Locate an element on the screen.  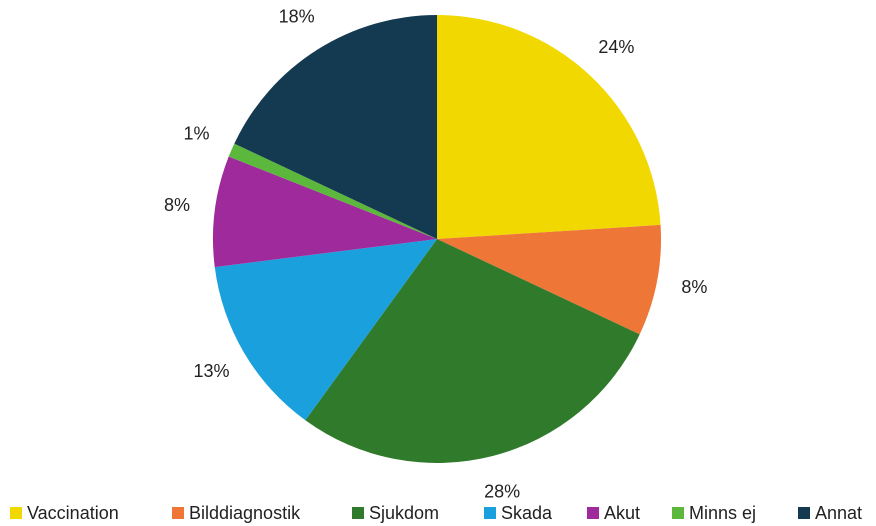
legend-label: Akut is located at coordinates (622, 513).